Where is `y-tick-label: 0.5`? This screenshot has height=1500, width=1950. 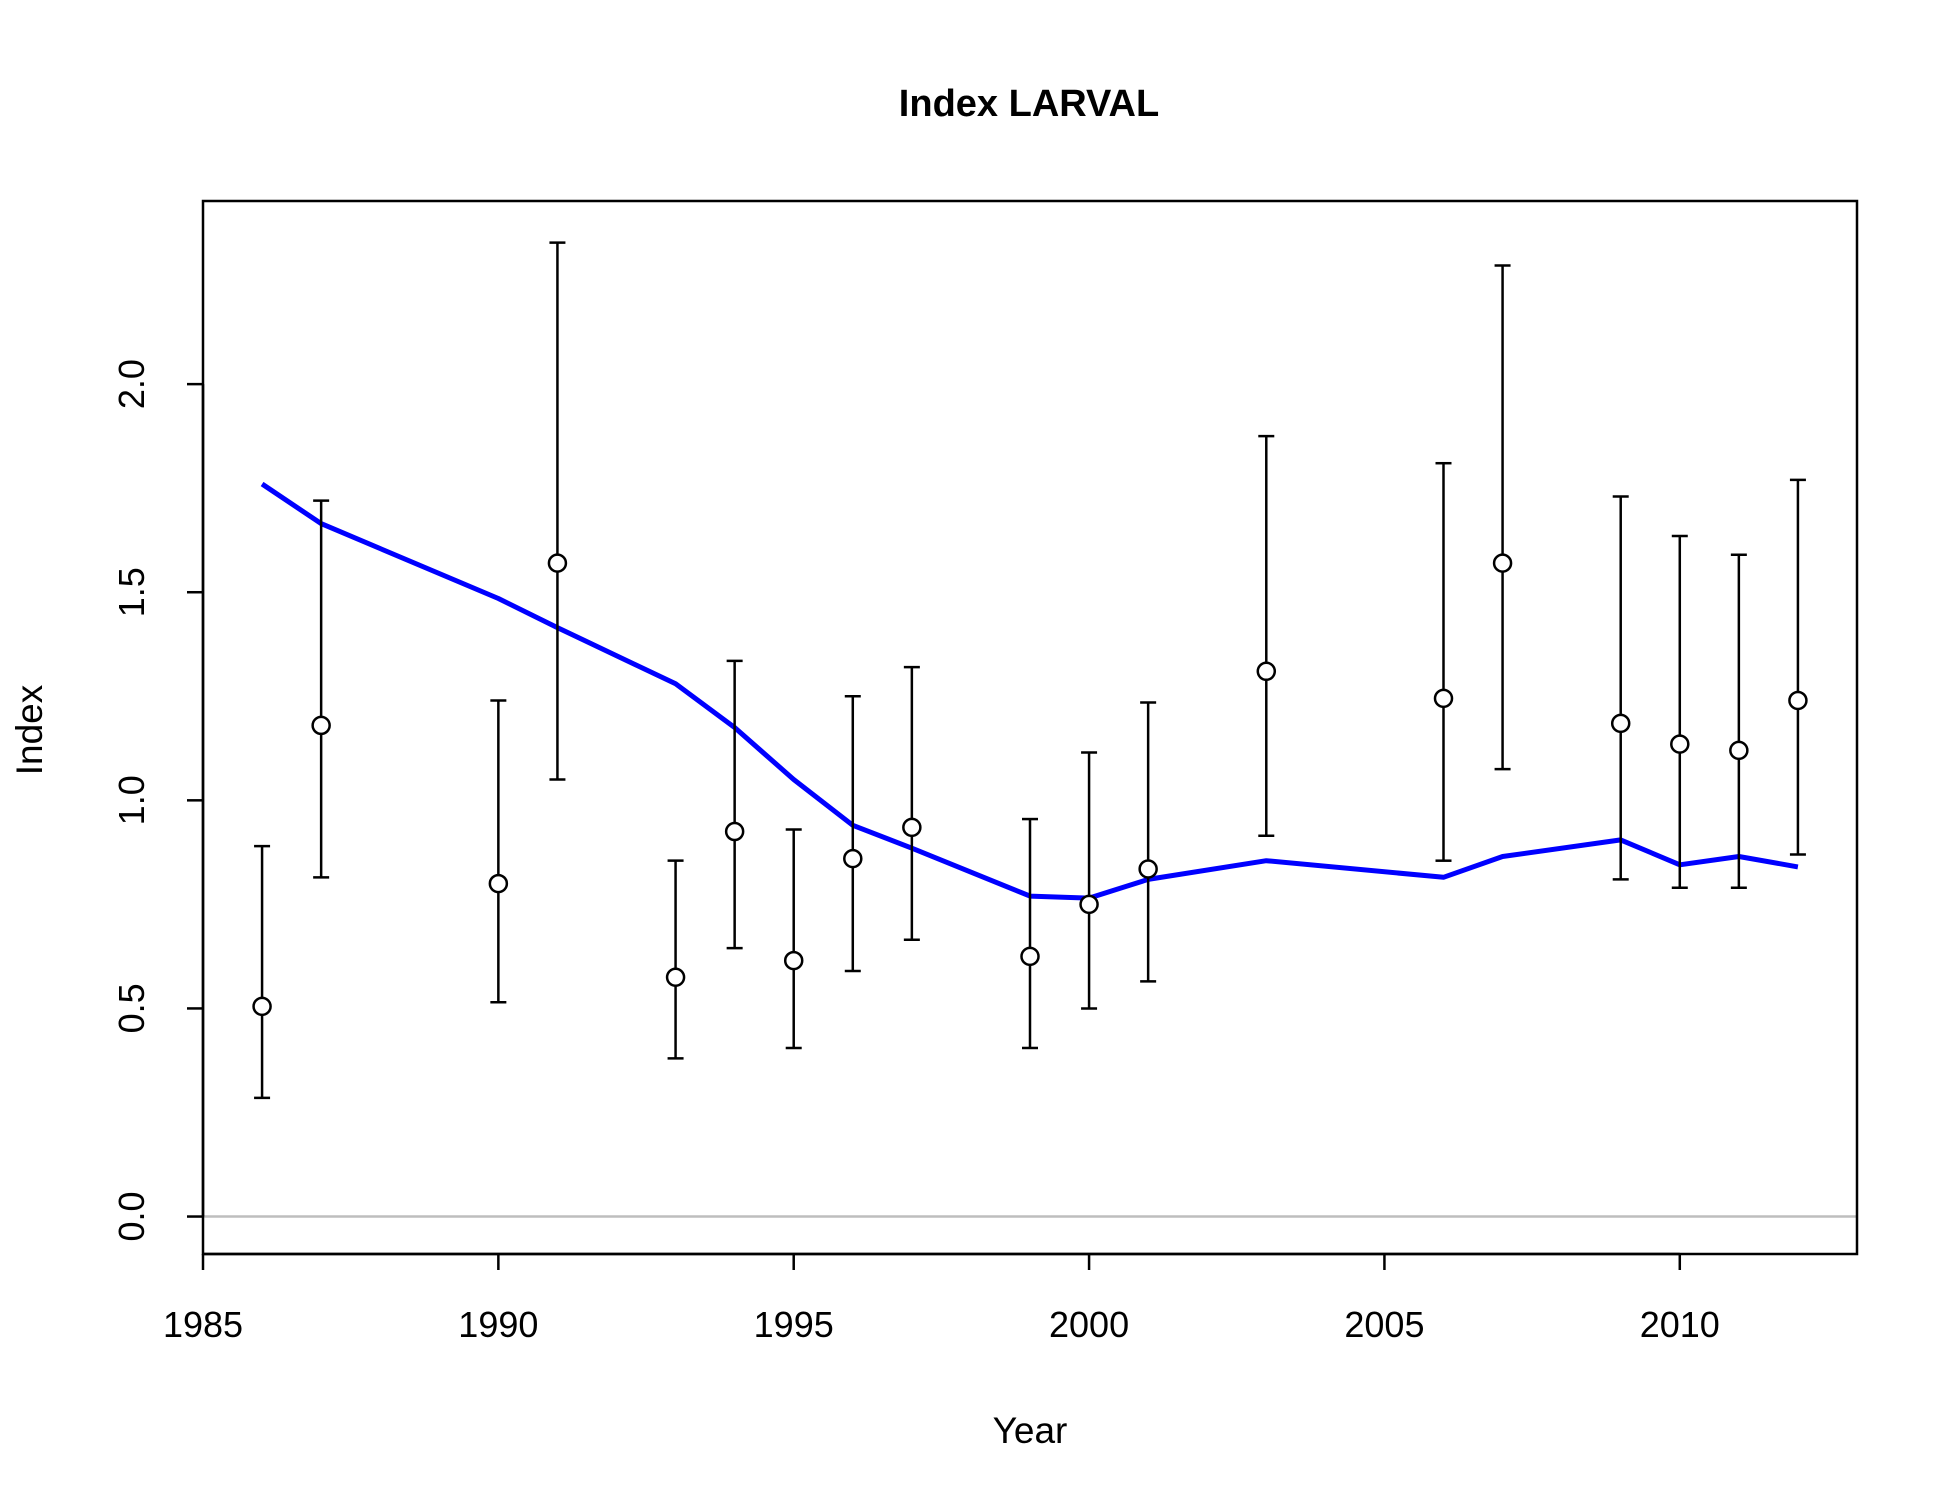
y-tick-label: 0.5 is located at coordinates (131, 1008).